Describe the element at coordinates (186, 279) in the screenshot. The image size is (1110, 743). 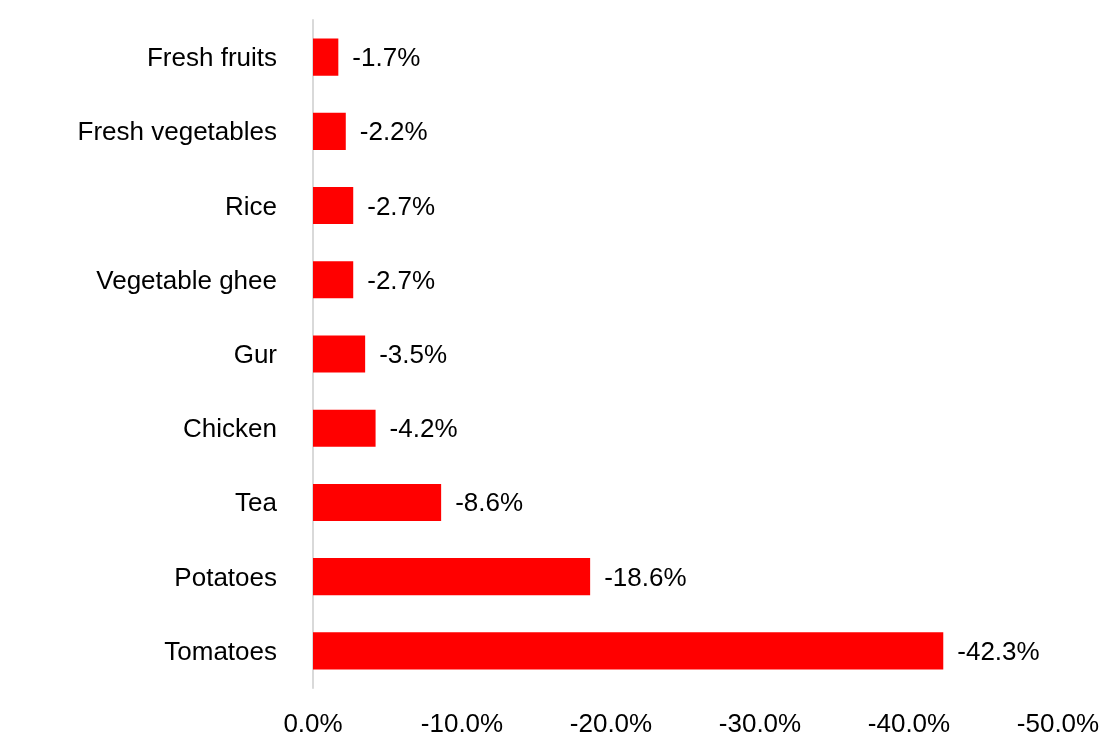
I see `y-tick-label: Vegetable ghee` at that location.